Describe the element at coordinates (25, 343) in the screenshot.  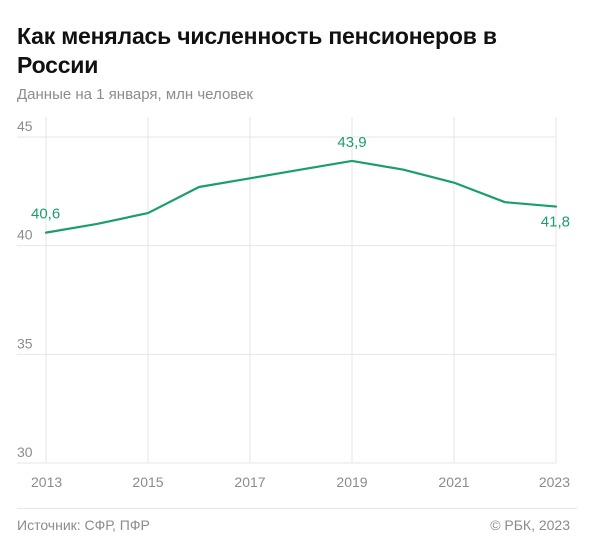
I see `y-tick-label: 35` at that location.